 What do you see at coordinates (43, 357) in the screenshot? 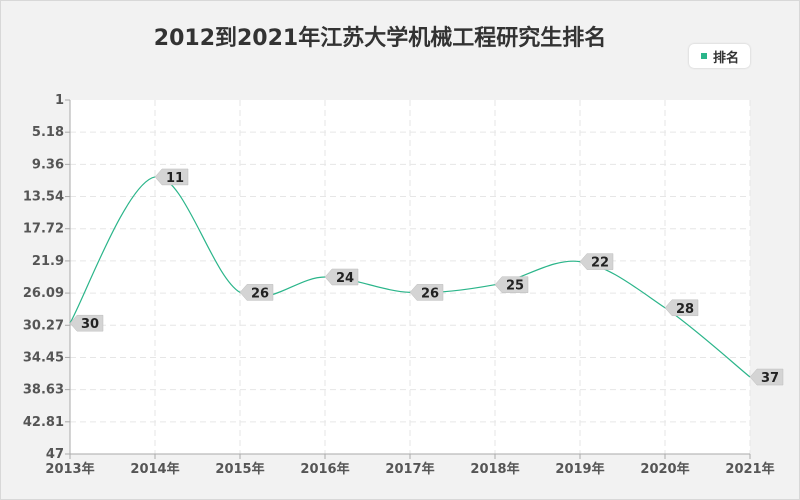
I see `y-tick-label: 34.45` at bounding box center [43, 357].